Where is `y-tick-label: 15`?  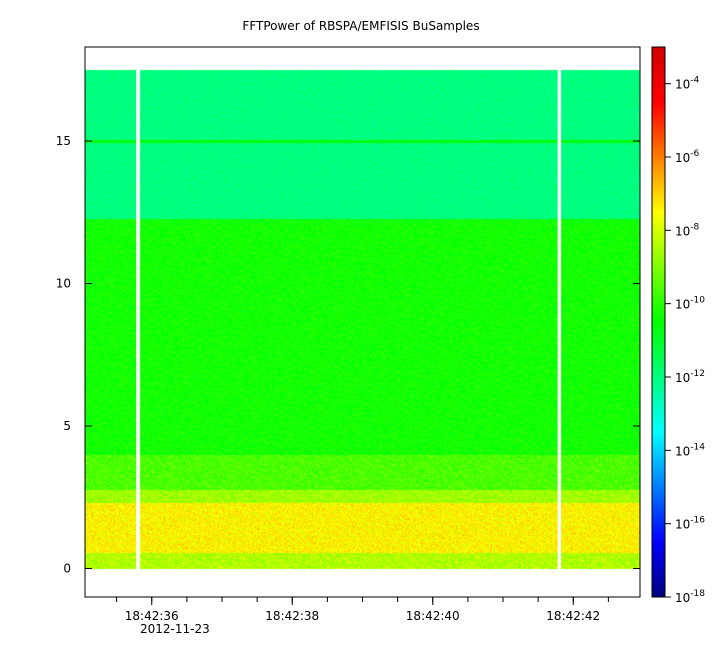
y-tick-label: 15 is located at coordinates (63, 141).